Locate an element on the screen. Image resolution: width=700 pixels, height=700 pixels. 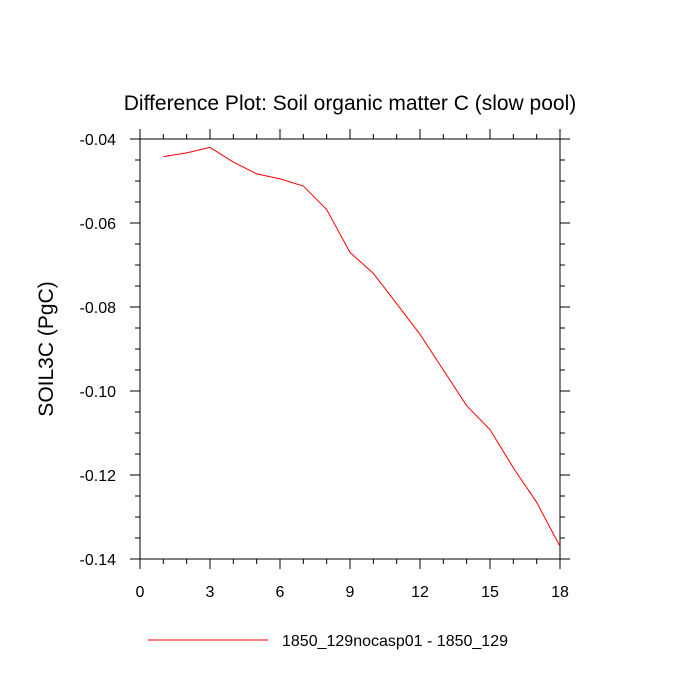
x-tick-label: 18 is located at coordinates (560, 592).